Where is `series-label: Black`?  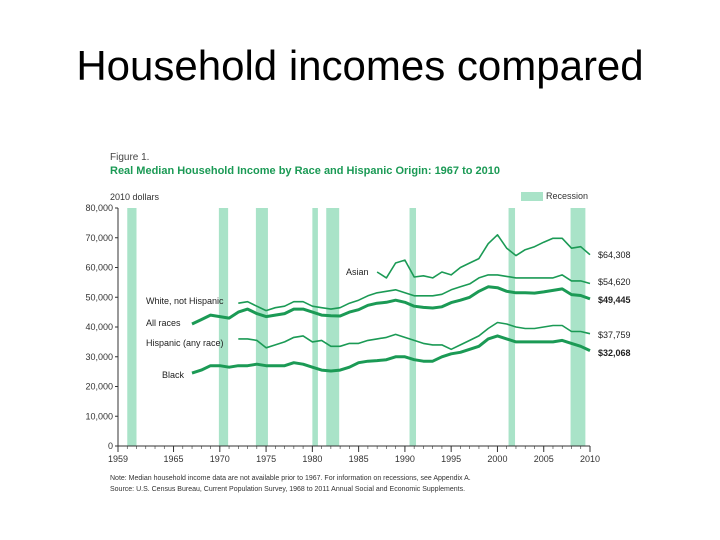
series-label: Black is located at coordinates (173, 375).